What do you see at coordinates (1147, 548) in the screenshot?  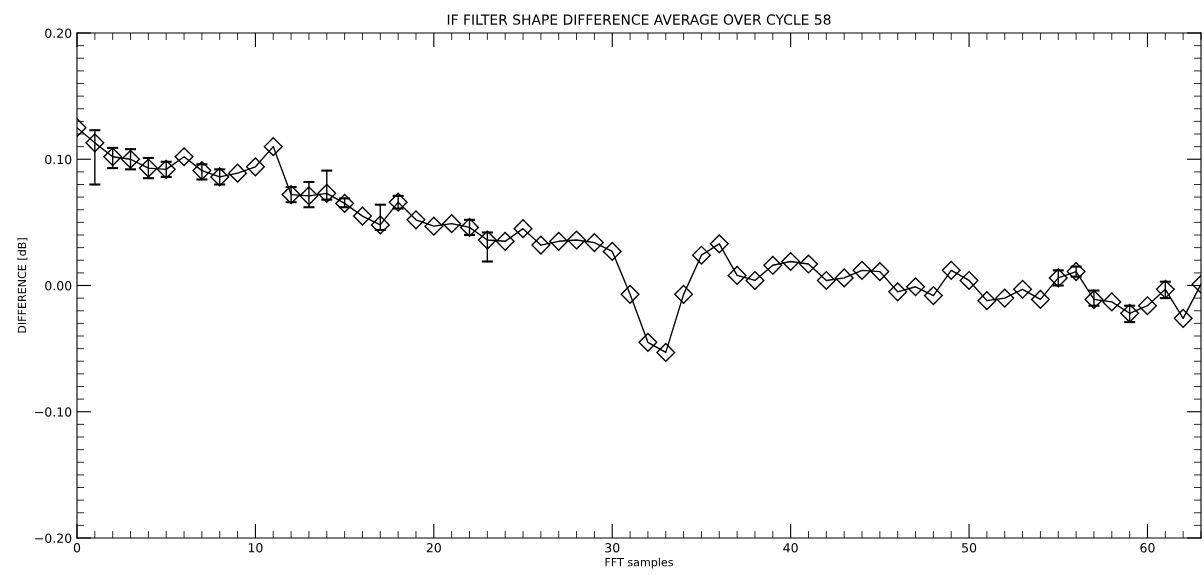 I see `x-tick-label: 60` at bounding box center [1147, 548].